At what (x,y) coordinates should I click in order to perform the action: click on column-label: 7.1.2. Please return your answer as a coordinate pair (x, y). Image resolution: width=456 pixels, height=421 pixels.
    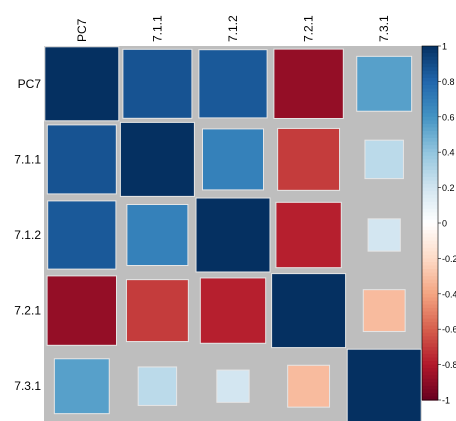
    Looking at the image, I should click on (233, 28).